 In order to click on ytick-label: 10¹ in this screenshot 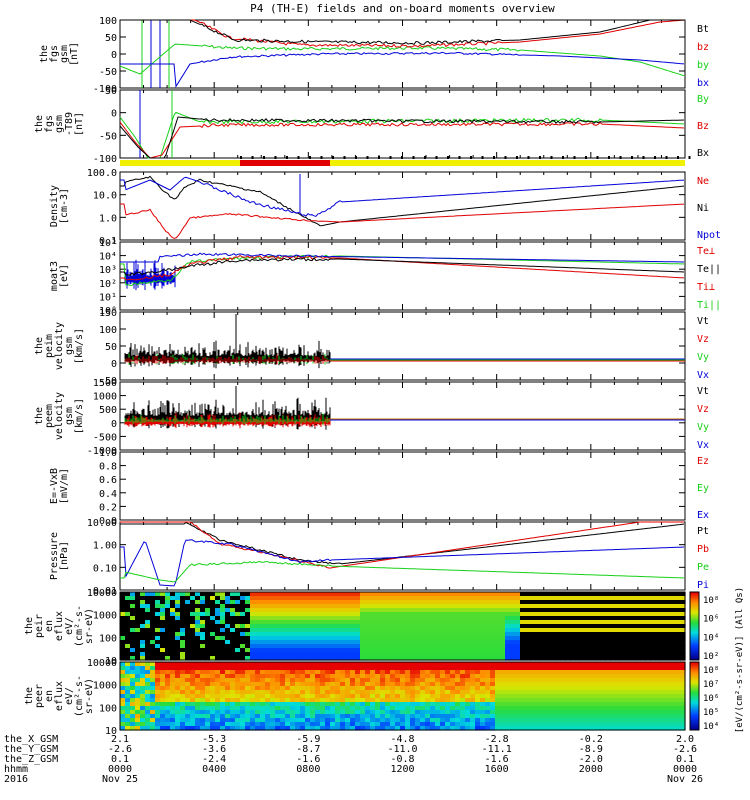, I will do `click(108, 297)`.